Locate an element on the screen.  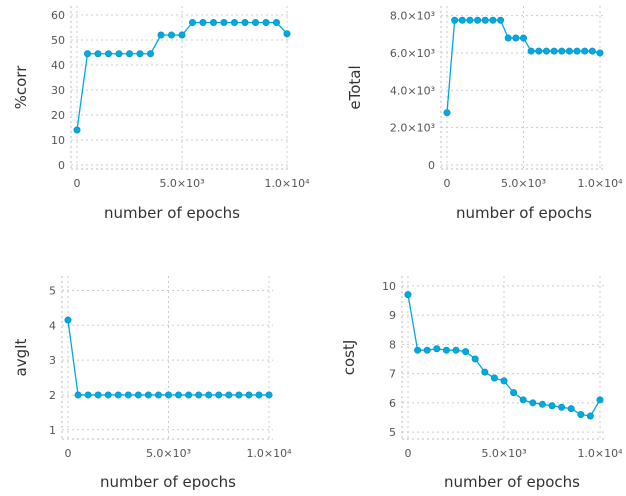
y-tick-label: 20 is located at coordinates (58, 115).